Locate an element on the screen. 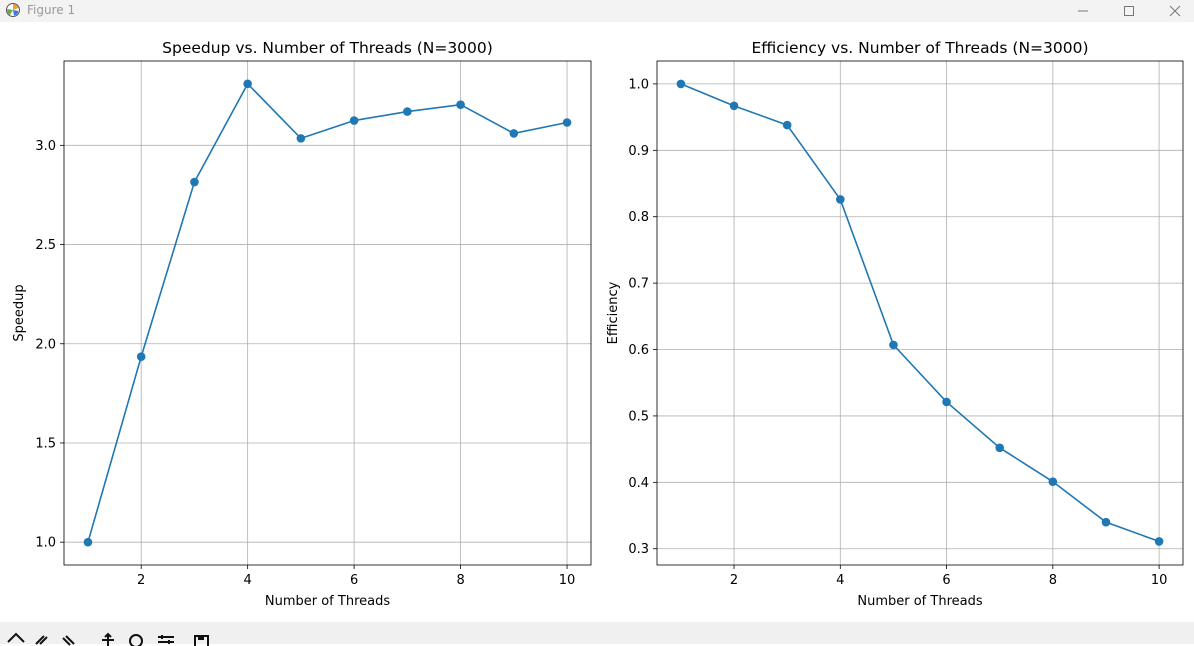 The width and height of the screenshot is (1194, 646). minimize-button is located at coordinates (1083, 11).